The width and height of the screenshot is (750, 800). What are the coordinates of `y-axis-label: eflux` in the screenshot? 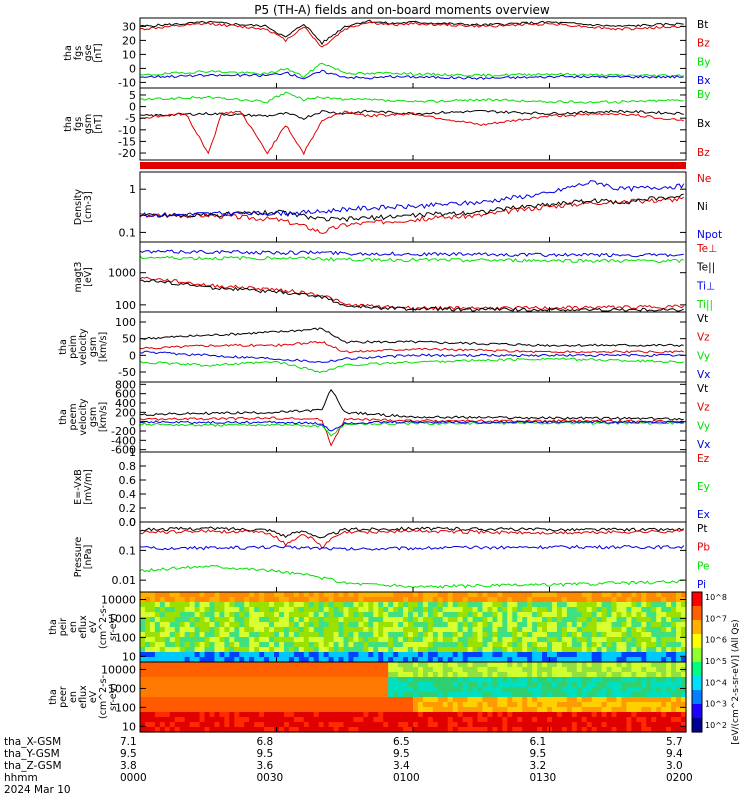 It's located at (83, 627).